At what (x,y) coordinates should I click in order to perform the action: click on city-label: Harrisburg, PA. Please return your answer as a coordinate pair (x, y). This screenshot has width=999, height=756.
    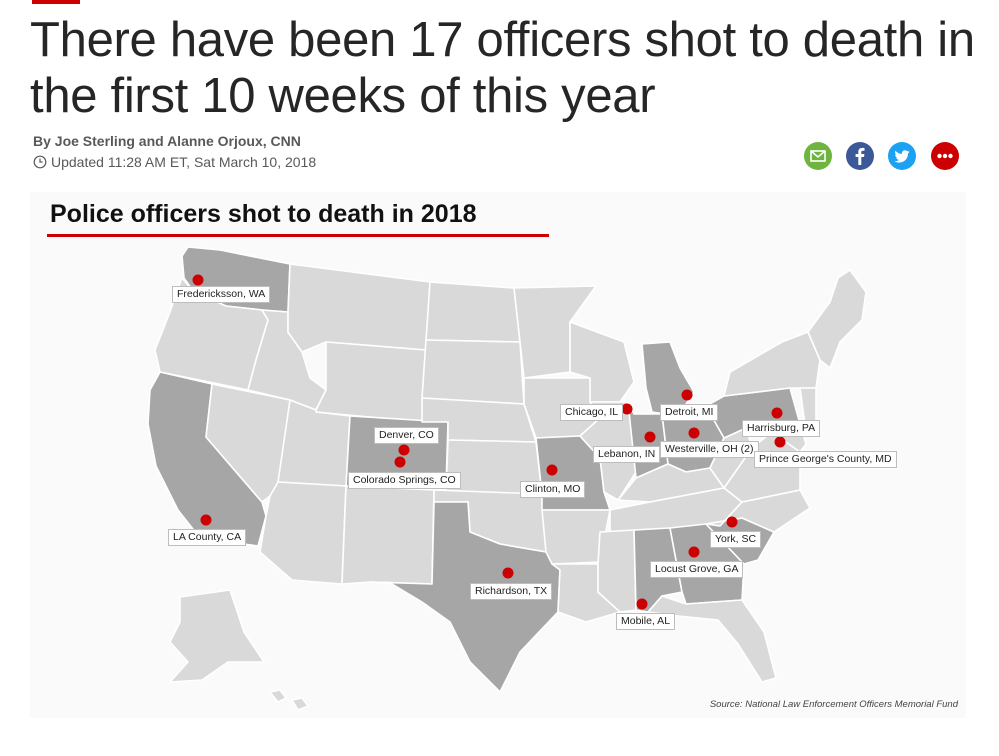
    Looking at the image, I should click on (781, 428).